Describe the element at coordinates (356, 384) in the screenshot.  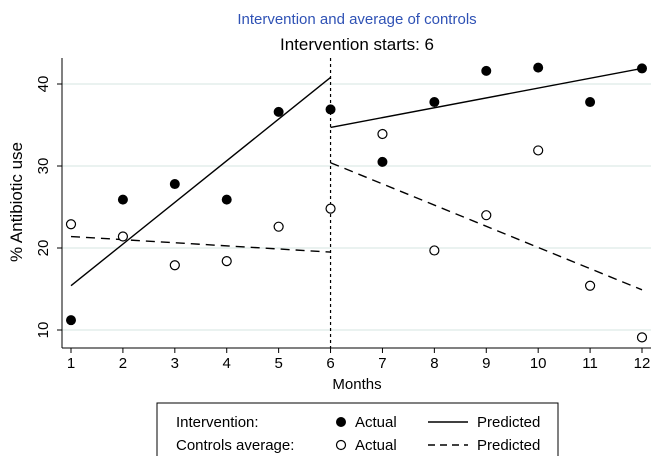
I see `x-axis-label: Months` at that location.